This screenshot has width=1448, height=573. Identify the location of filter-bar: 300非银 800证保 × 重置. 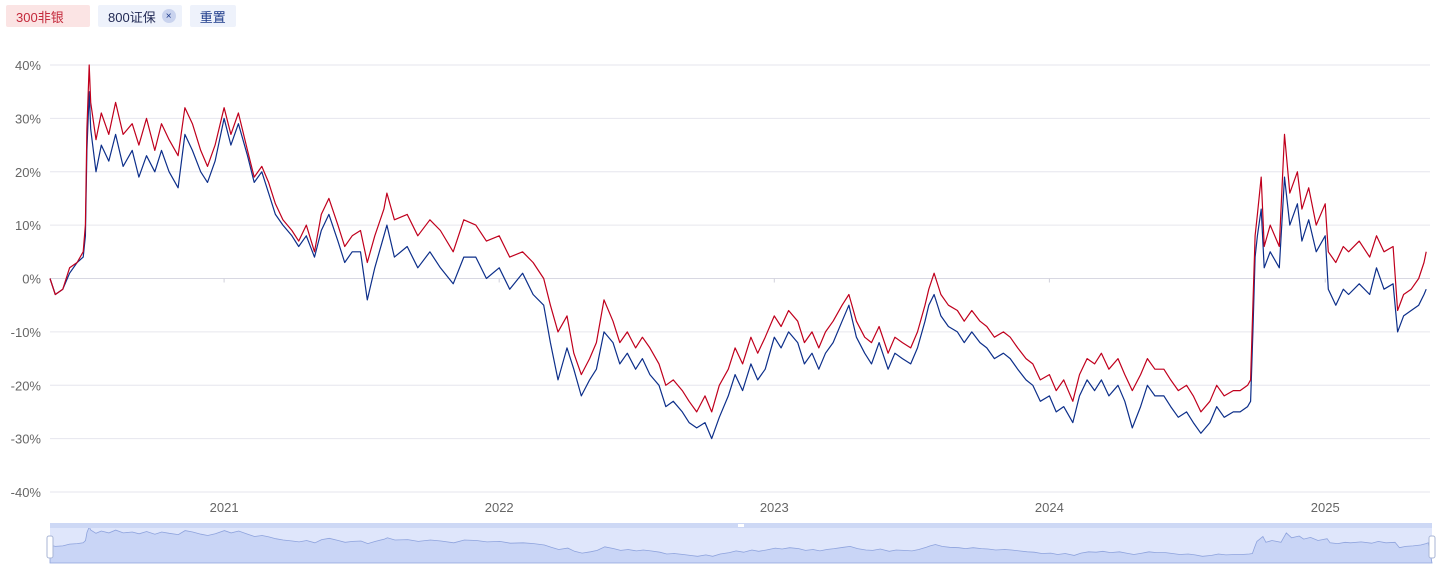
(121, 16).